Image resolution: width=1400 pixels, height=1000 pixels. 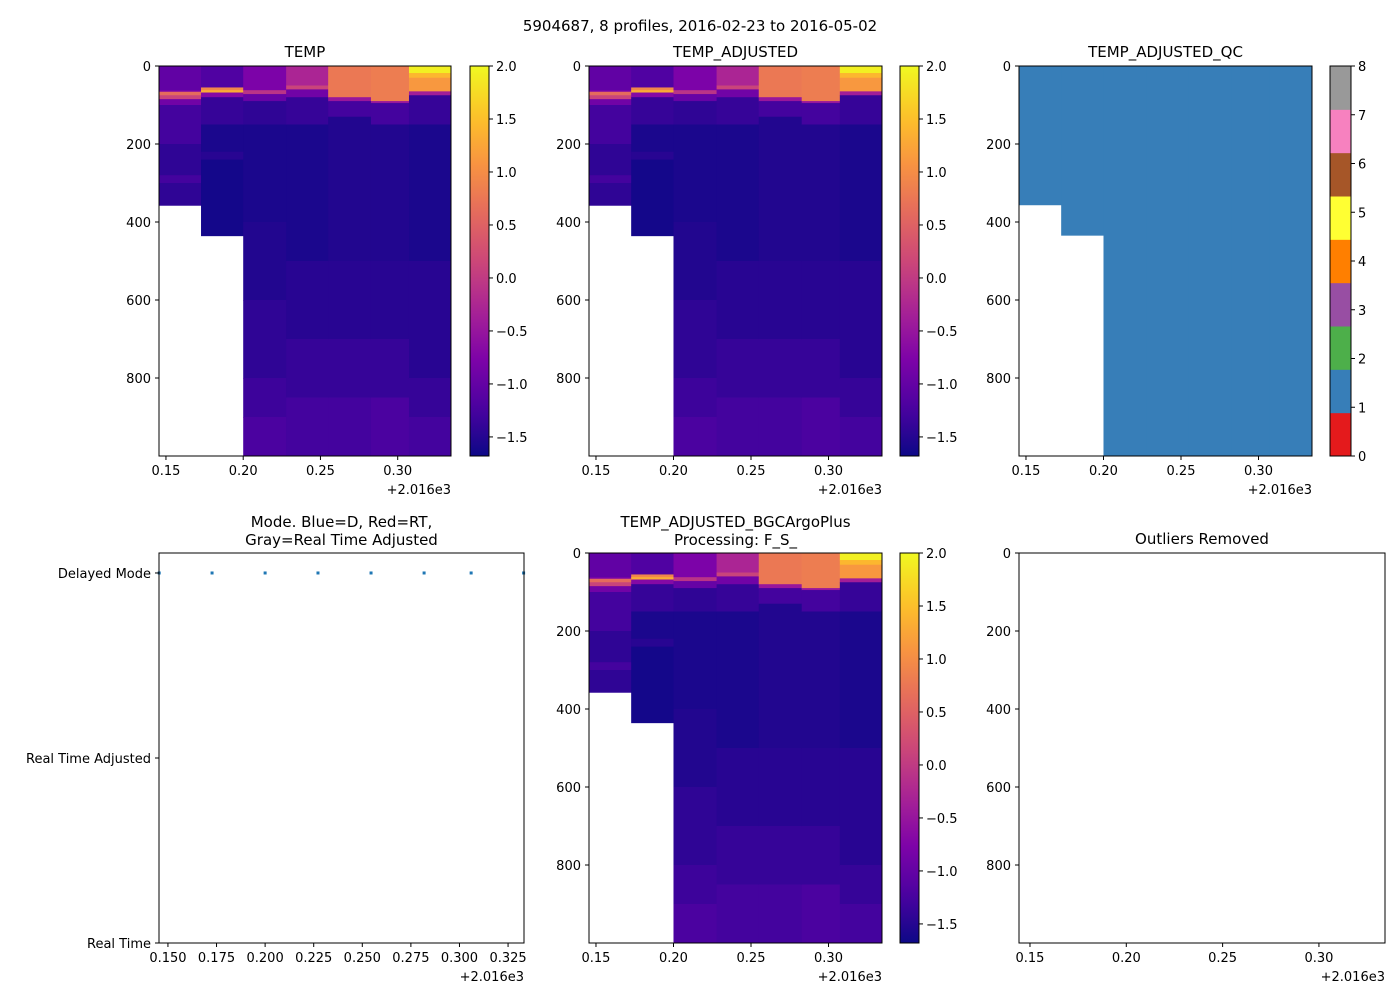 What do you see at coordinates (1362, 360) in the screenshot?
I see `colorbar-tick-label: 2` at bounding box center [1362, 360].